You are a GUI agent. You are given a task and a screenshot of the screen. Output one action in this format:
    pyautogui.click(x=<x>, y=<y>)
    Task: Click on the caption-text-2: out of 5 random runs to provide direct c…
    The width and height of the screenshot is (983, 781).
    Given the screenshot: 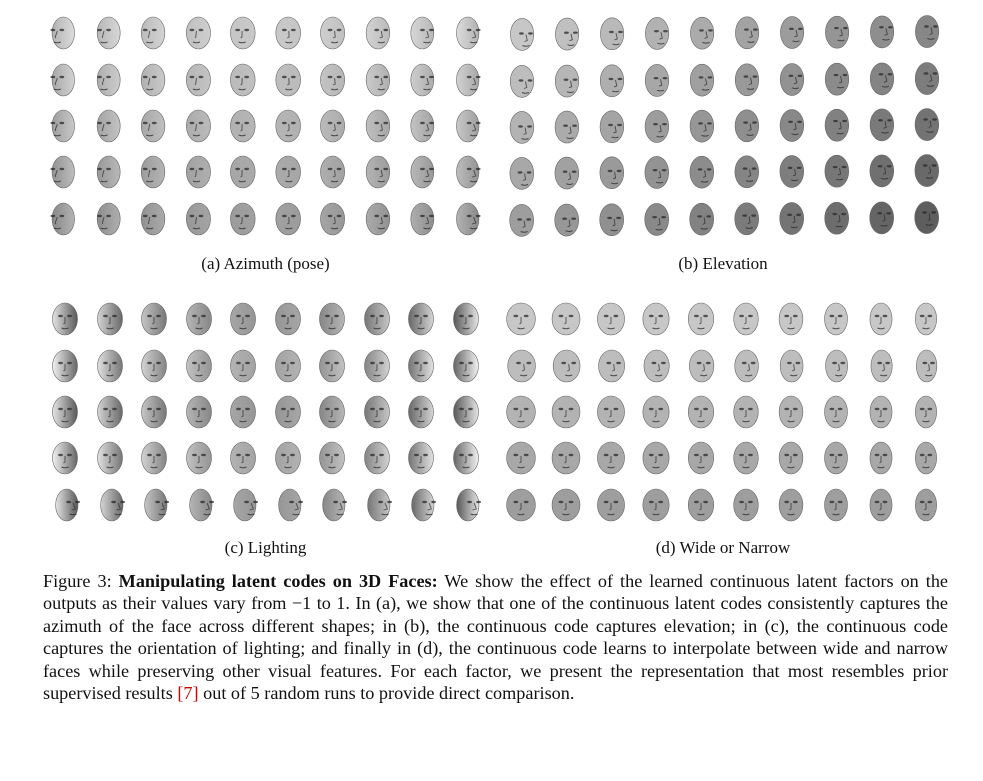 What is the action you would take?
    pyautogui.click(x=386, y=693)
    